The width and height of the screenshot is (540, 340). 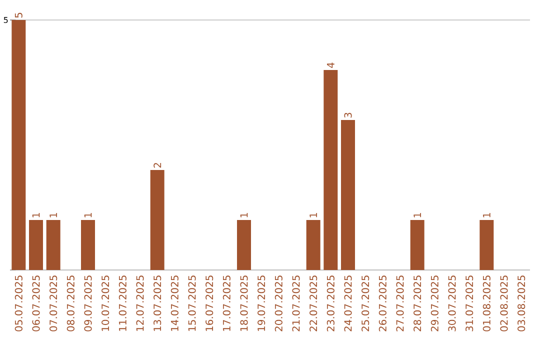 I want to click on x-tick-label: 11.07.2025, so click(x=122, y=303).